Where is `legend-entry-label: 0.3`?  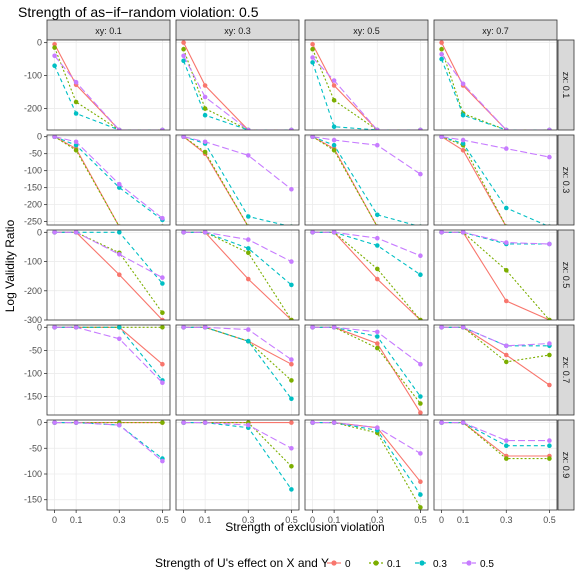
legend-entry-label: 0.3 is located at coordinates (440, 564).